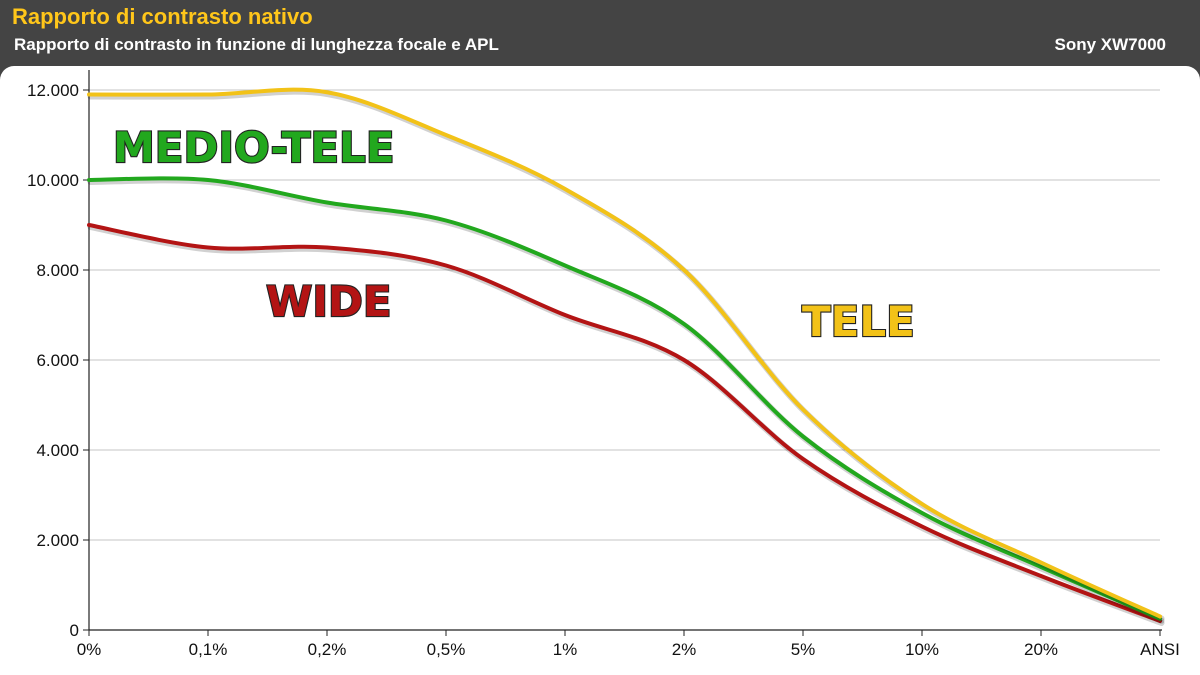 This screenshot has height=675, width=1200. What do you see at coordinates (922, 649) in the screenshot?
I see `x-tick-label: 10%` at bounding box center [922, 649].